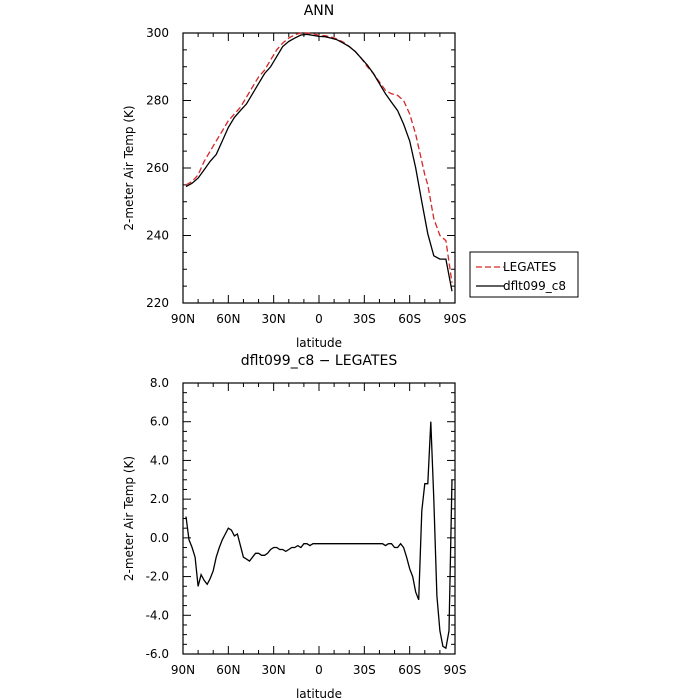 This screenshot has height=700, width=700. I want to click on y-tick-label: -6.0, so click(157, 654).